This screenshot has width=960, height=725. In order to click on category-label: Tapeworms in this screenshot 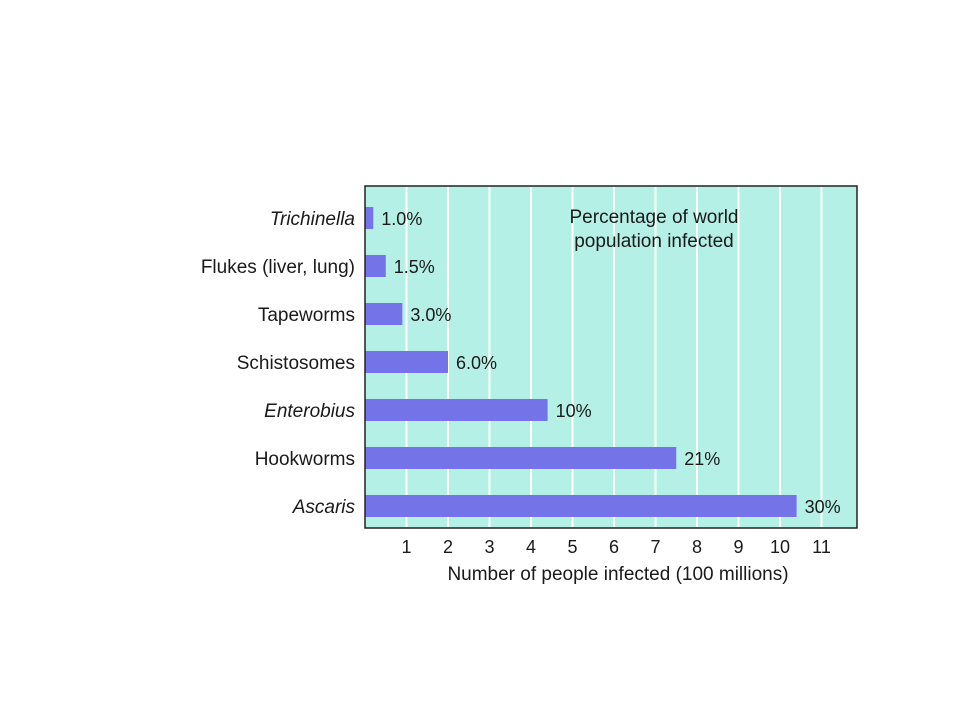, I will do `click(306, 315)`.